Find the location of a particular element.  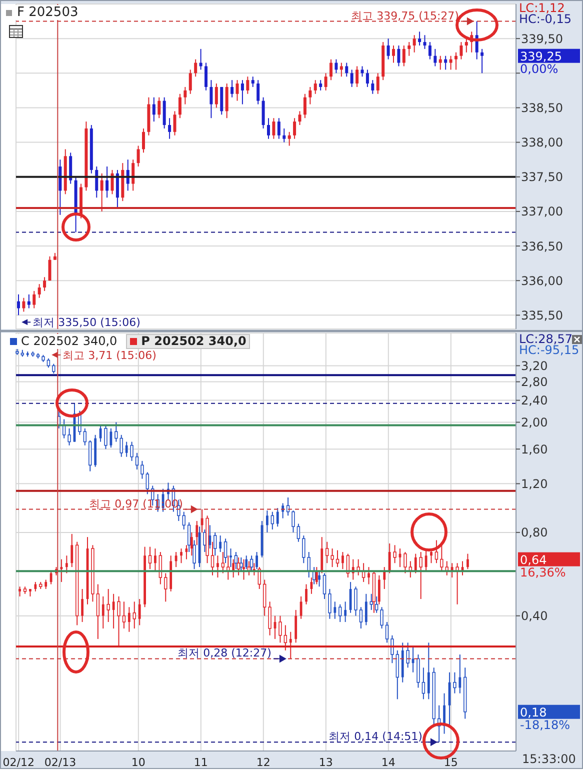

legend-label: P 202502 340,0 is located at coordinates (193, 341).